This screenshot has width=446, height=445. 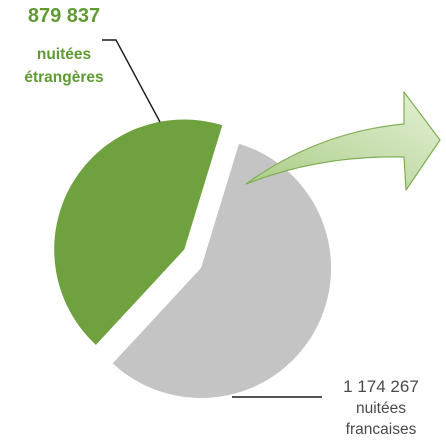 I want to click on leader-line-foreign, so click(x=131, y=81).